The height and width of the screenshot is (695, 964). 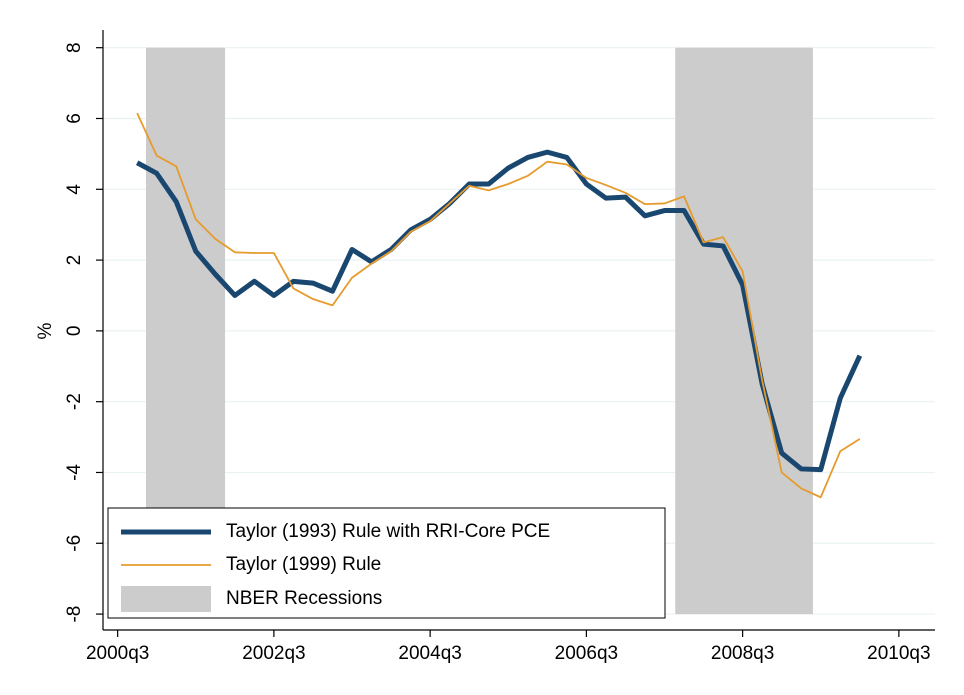 What do you see at coordinates (74, 260) in the screenshot?
I see `y-tick-label: 2` at bounding box center [74, 260].